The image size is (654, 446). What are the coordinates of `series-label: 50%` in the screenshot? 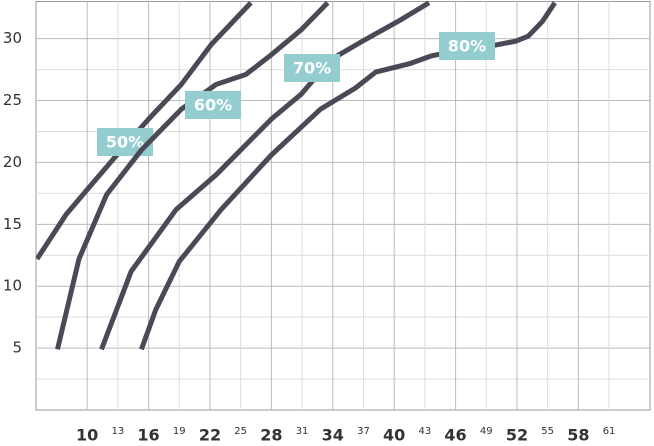 It's located at (125, 142).